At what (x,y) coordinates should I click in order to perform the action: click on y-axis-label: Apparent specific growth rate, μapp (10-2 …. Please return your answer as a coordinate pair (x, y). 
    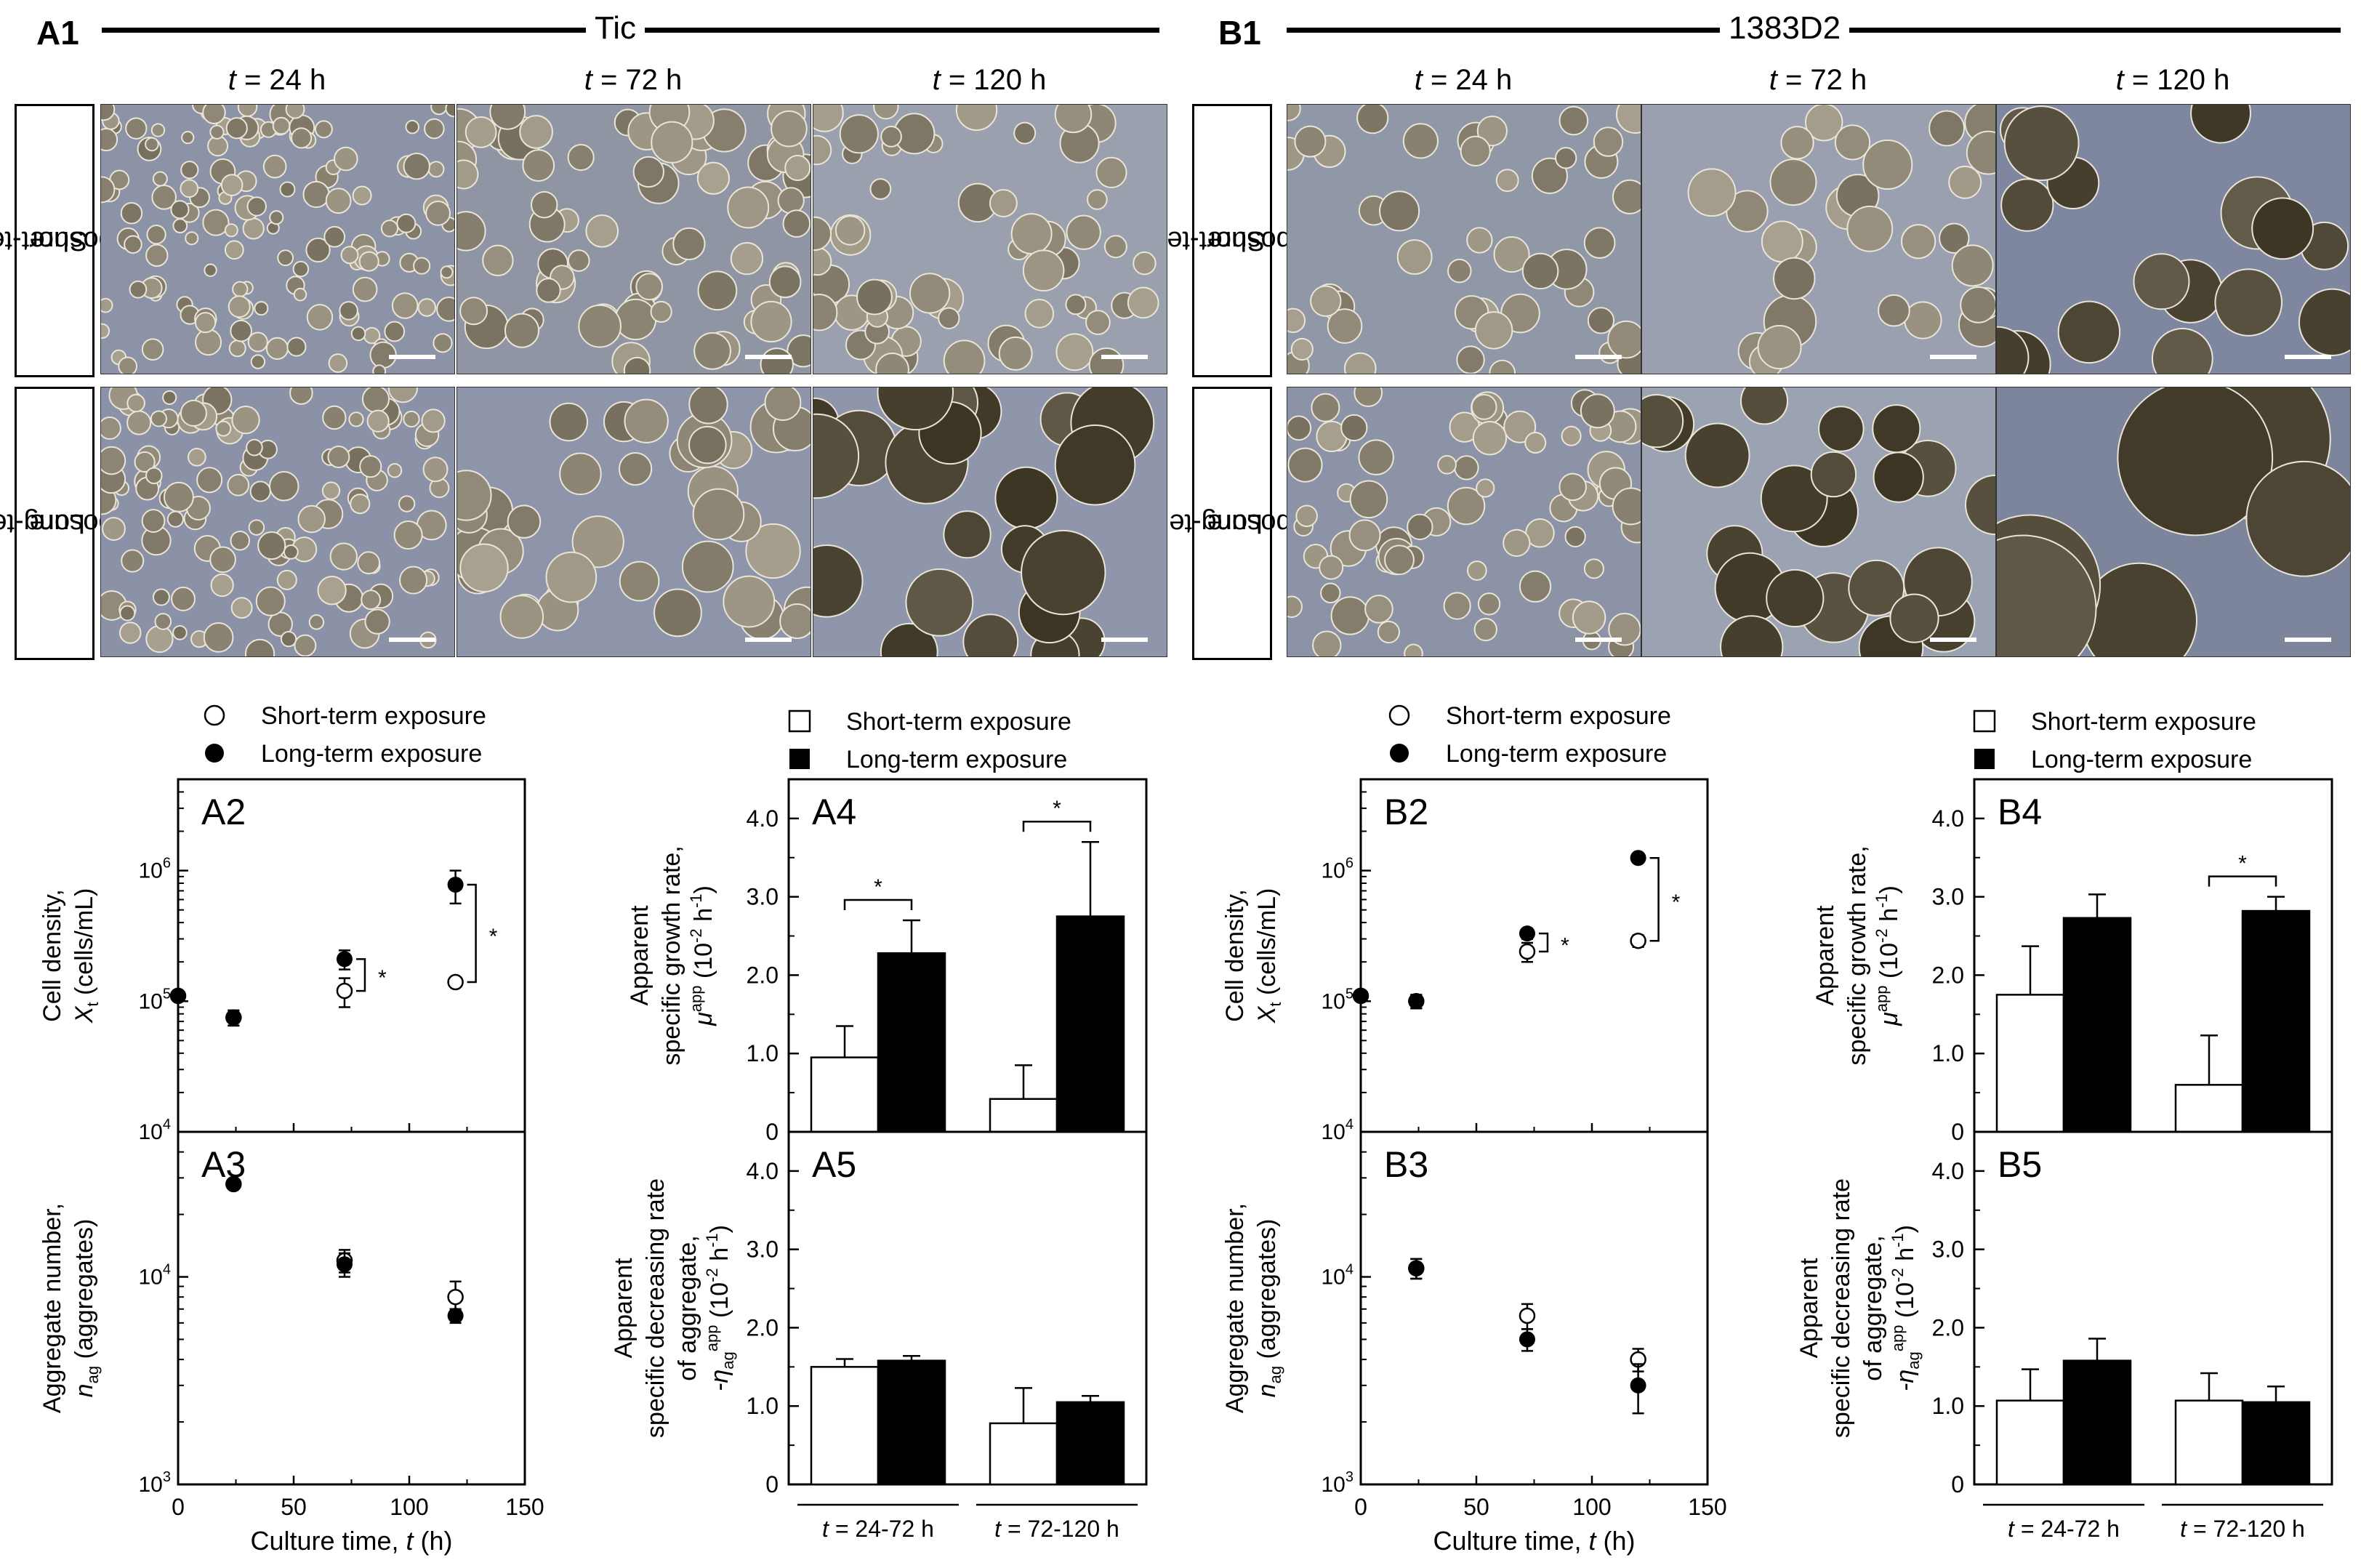
    Looking at the image, I should click on (1857, 955).